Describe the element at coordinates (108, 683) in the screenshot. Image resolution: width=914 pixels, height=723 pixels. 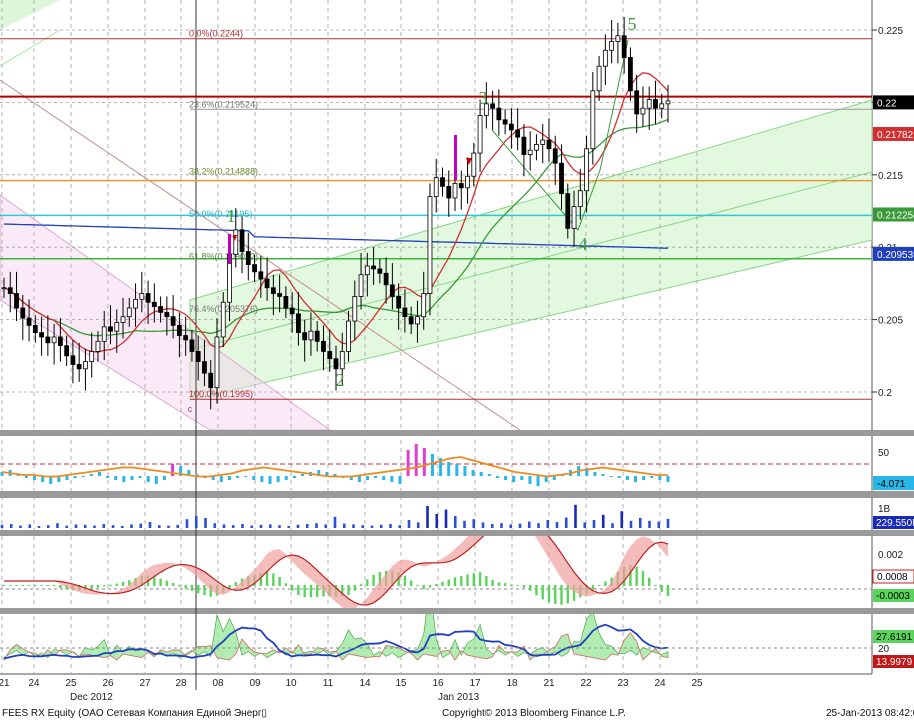
I see `date-tick-label: 26` at that location.